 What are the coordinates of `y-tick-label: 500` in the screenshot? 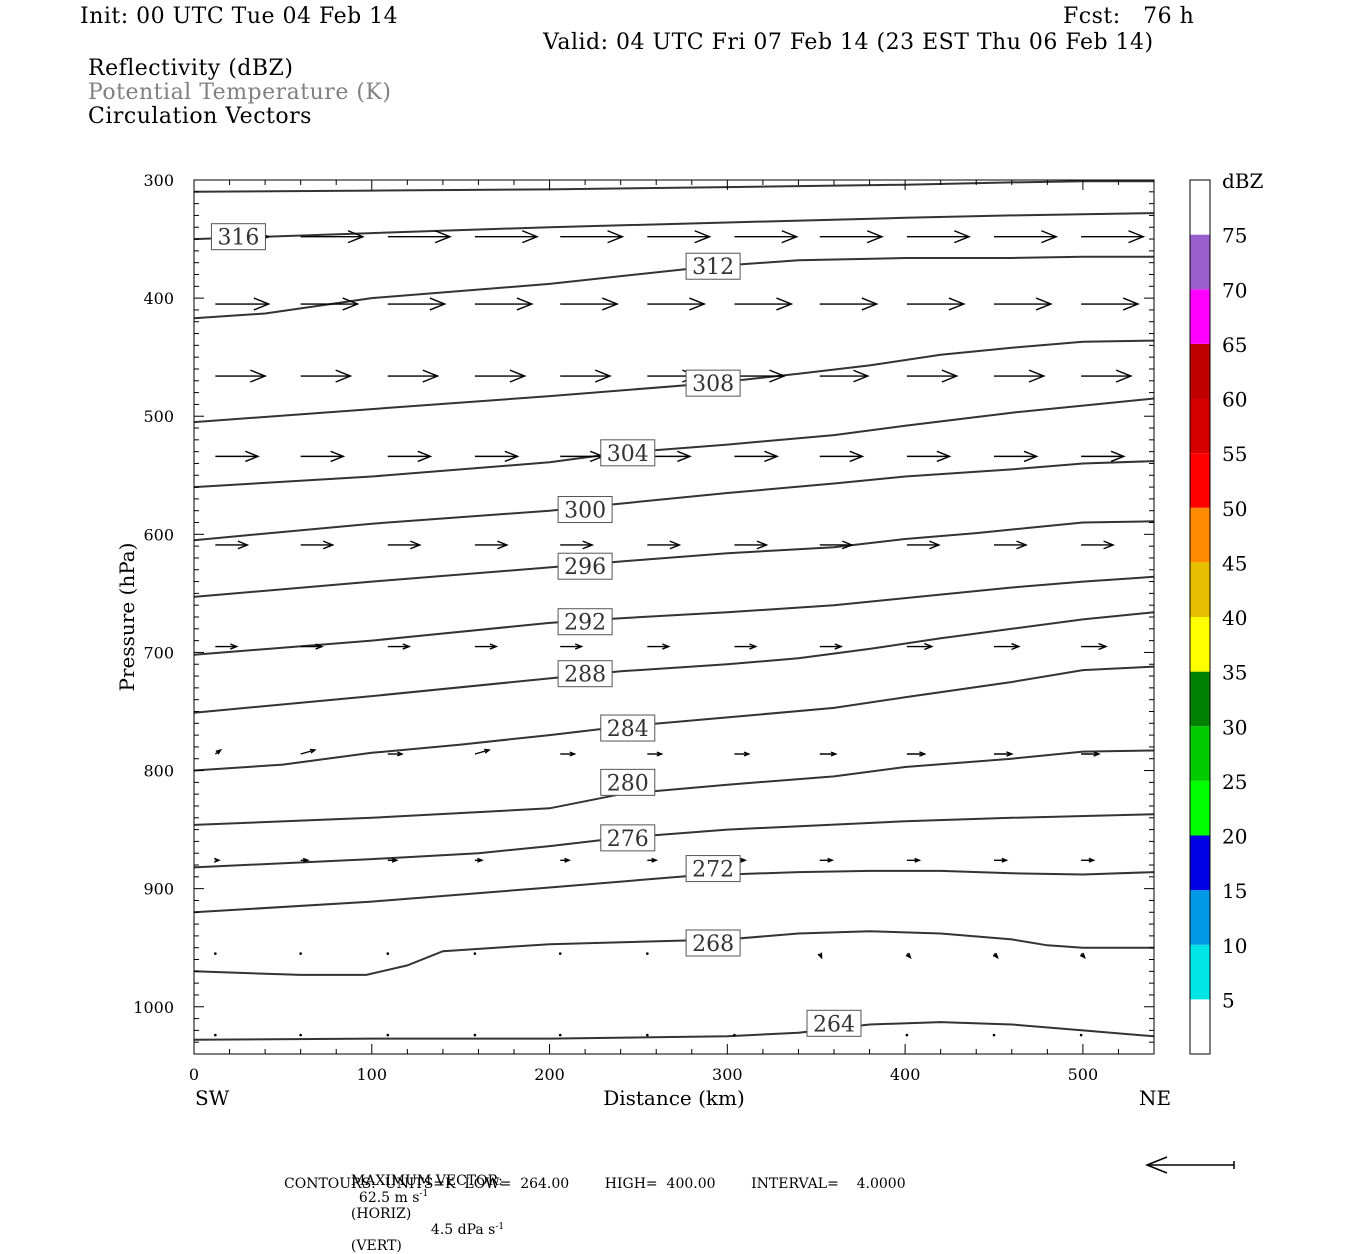 It's located at (158, 416).